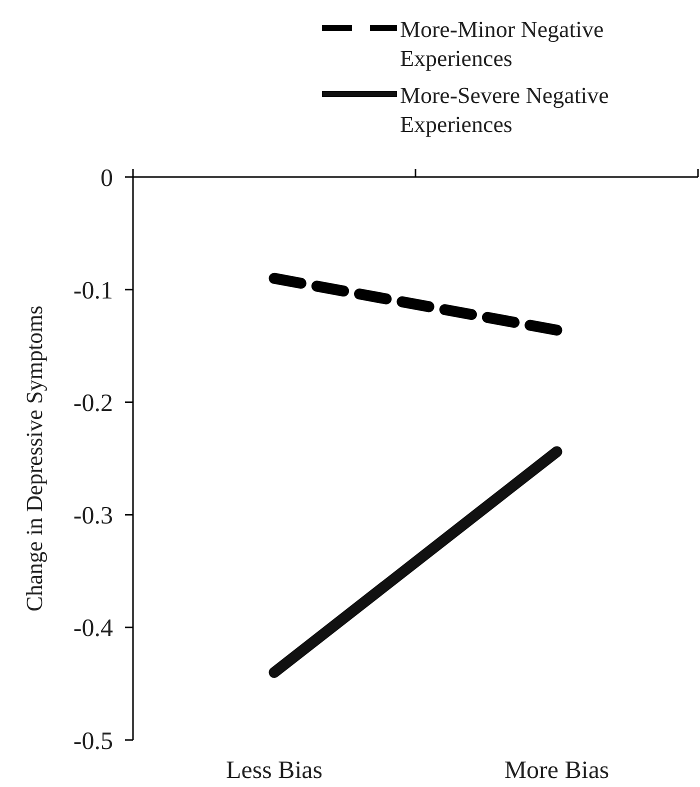  I want to click on legend-label: More-Minor Negative Experiences, so click(502, 44).